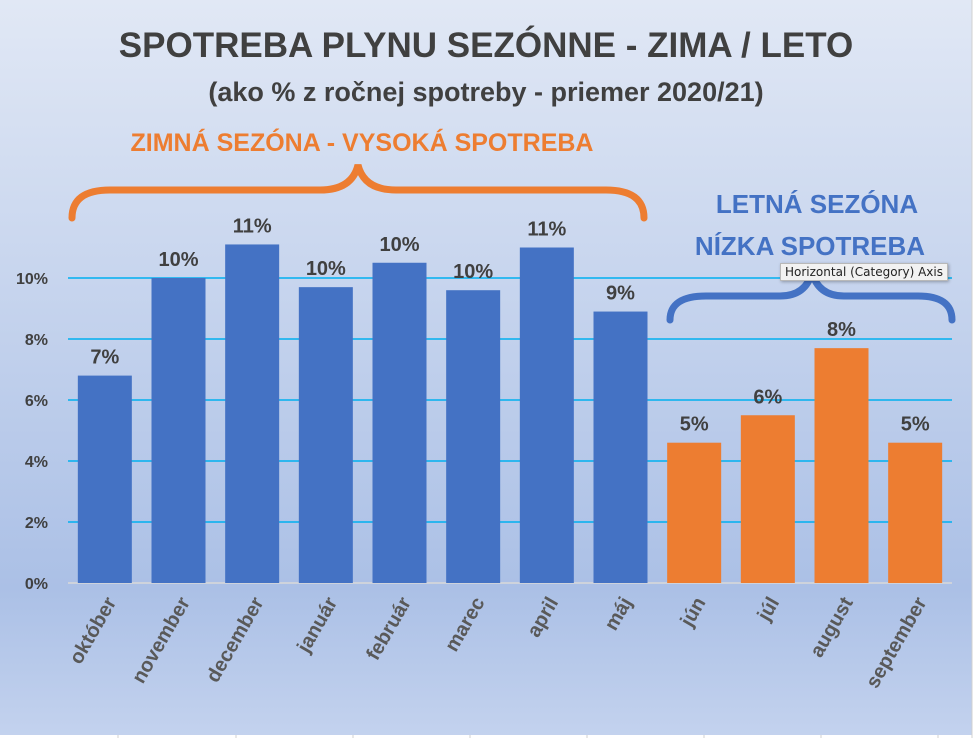 This screenshot has width=978, height=738. I want to click on bar-január, so click(325, 435).